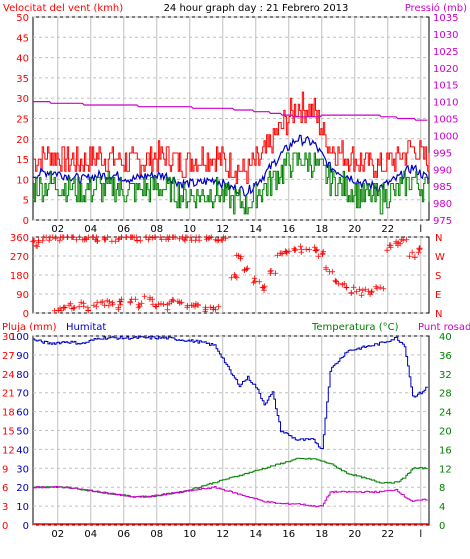  What do you see at coordinates (445, 136) in the screenshot?
I see `y2-tick-label: 1000` at bounding box center [445, 136].